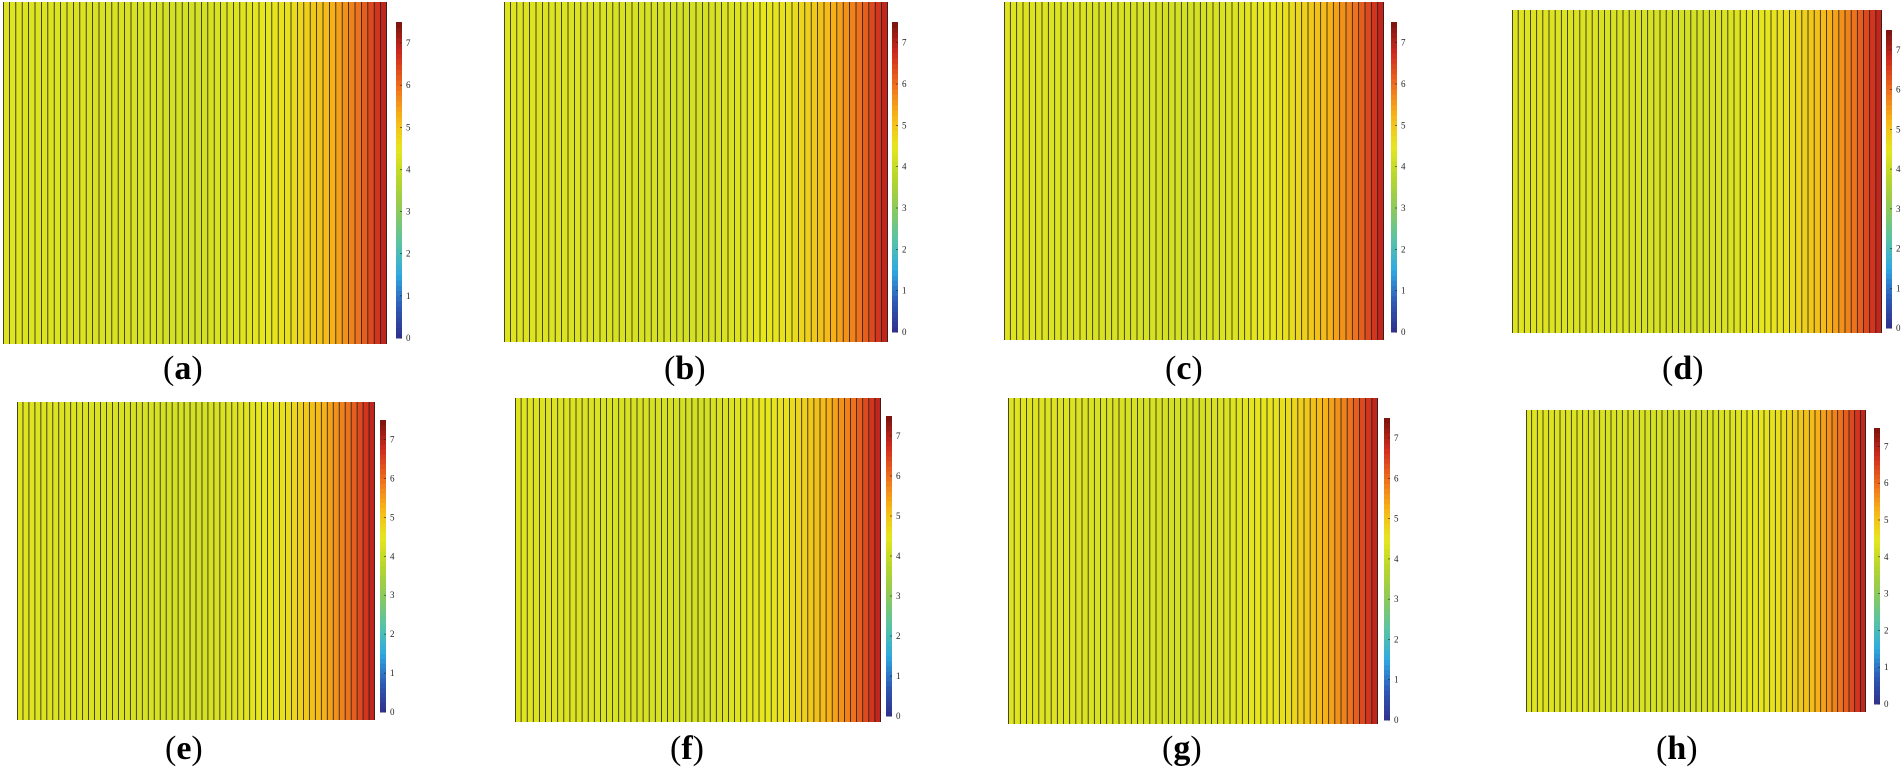 The image size is (1903, 775). Describe the element at coordinates (1396, 639) in the screenshot. I see `colorbar-tick-label: 2` at that location.